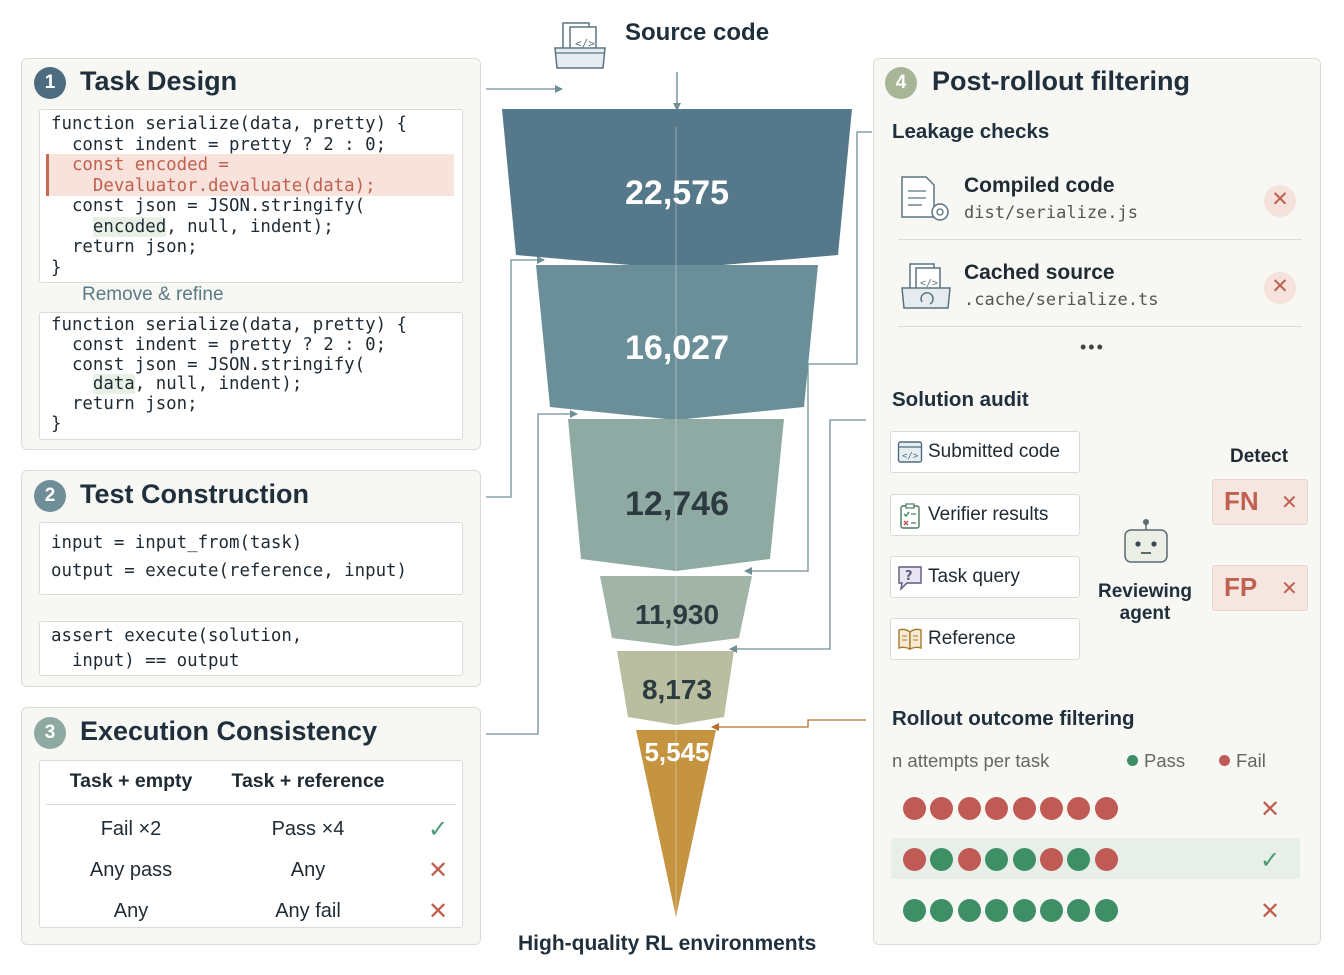 The image size is (1344, 975). Describe the element at coordinates (1051, 213) in the screenshot. I see `compiled-code-path: dist/serialize.js` at that location.